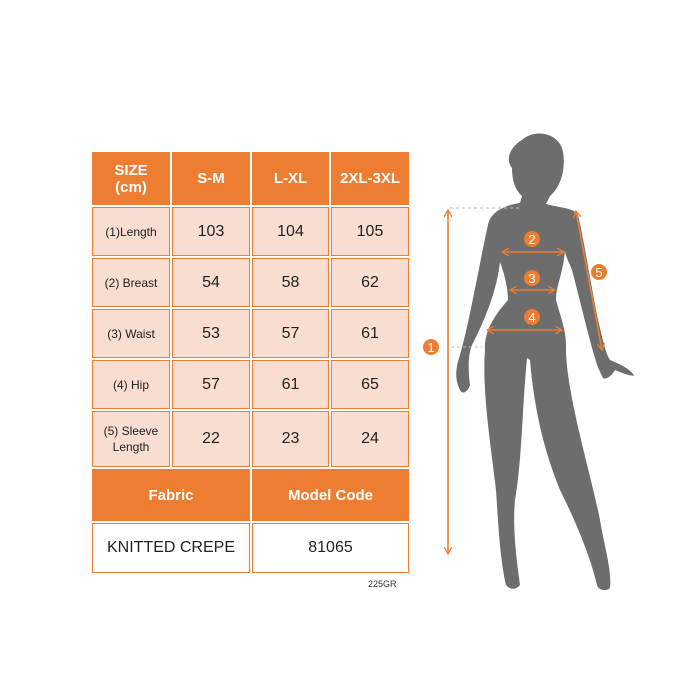 Image resolution: width=700 pixels, height=700 pixels. What do you see at coordinates (131, 447) in the screenshot?
I see `row-label-line2: Length` at bounding box center [131, 447].